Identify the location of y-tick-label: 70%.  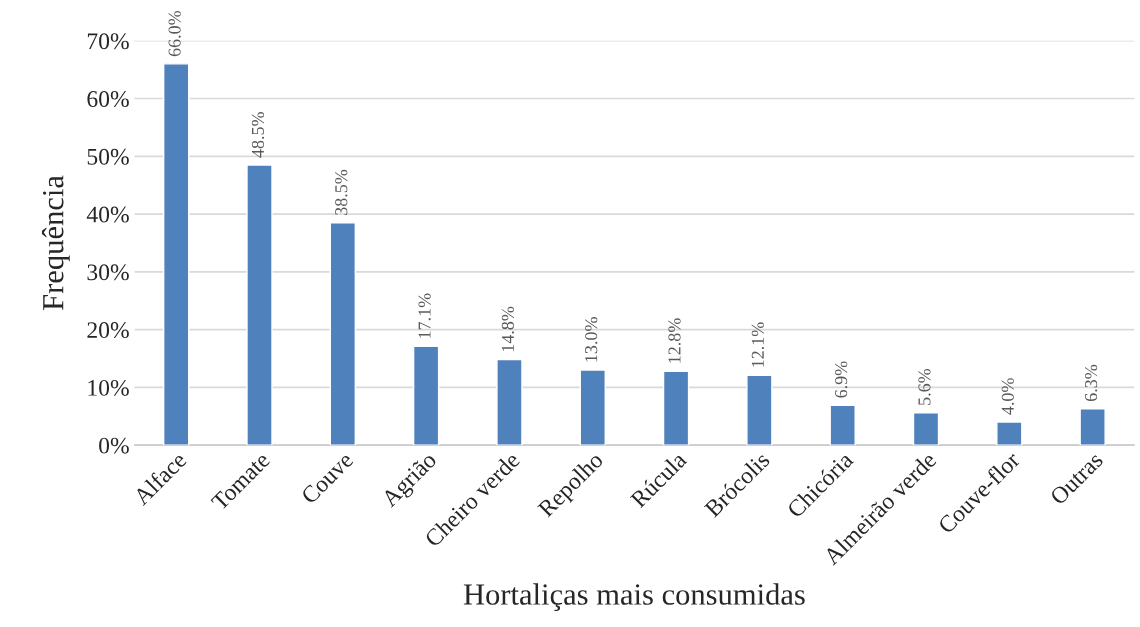
(108, 41).